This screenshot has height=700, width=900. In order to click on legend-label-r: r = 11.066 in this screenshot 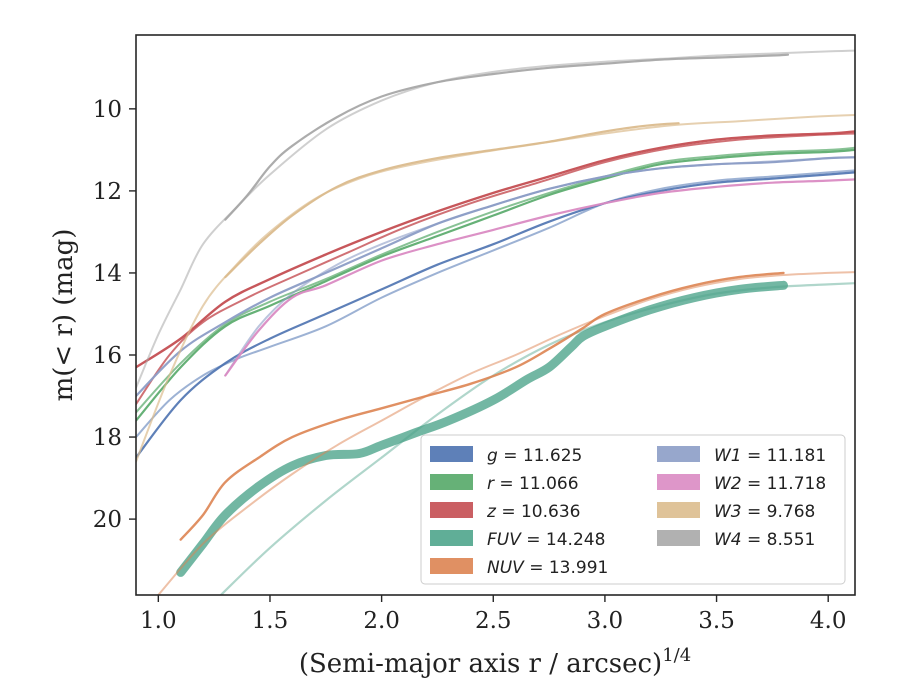, I will do `click(533, 484)`.